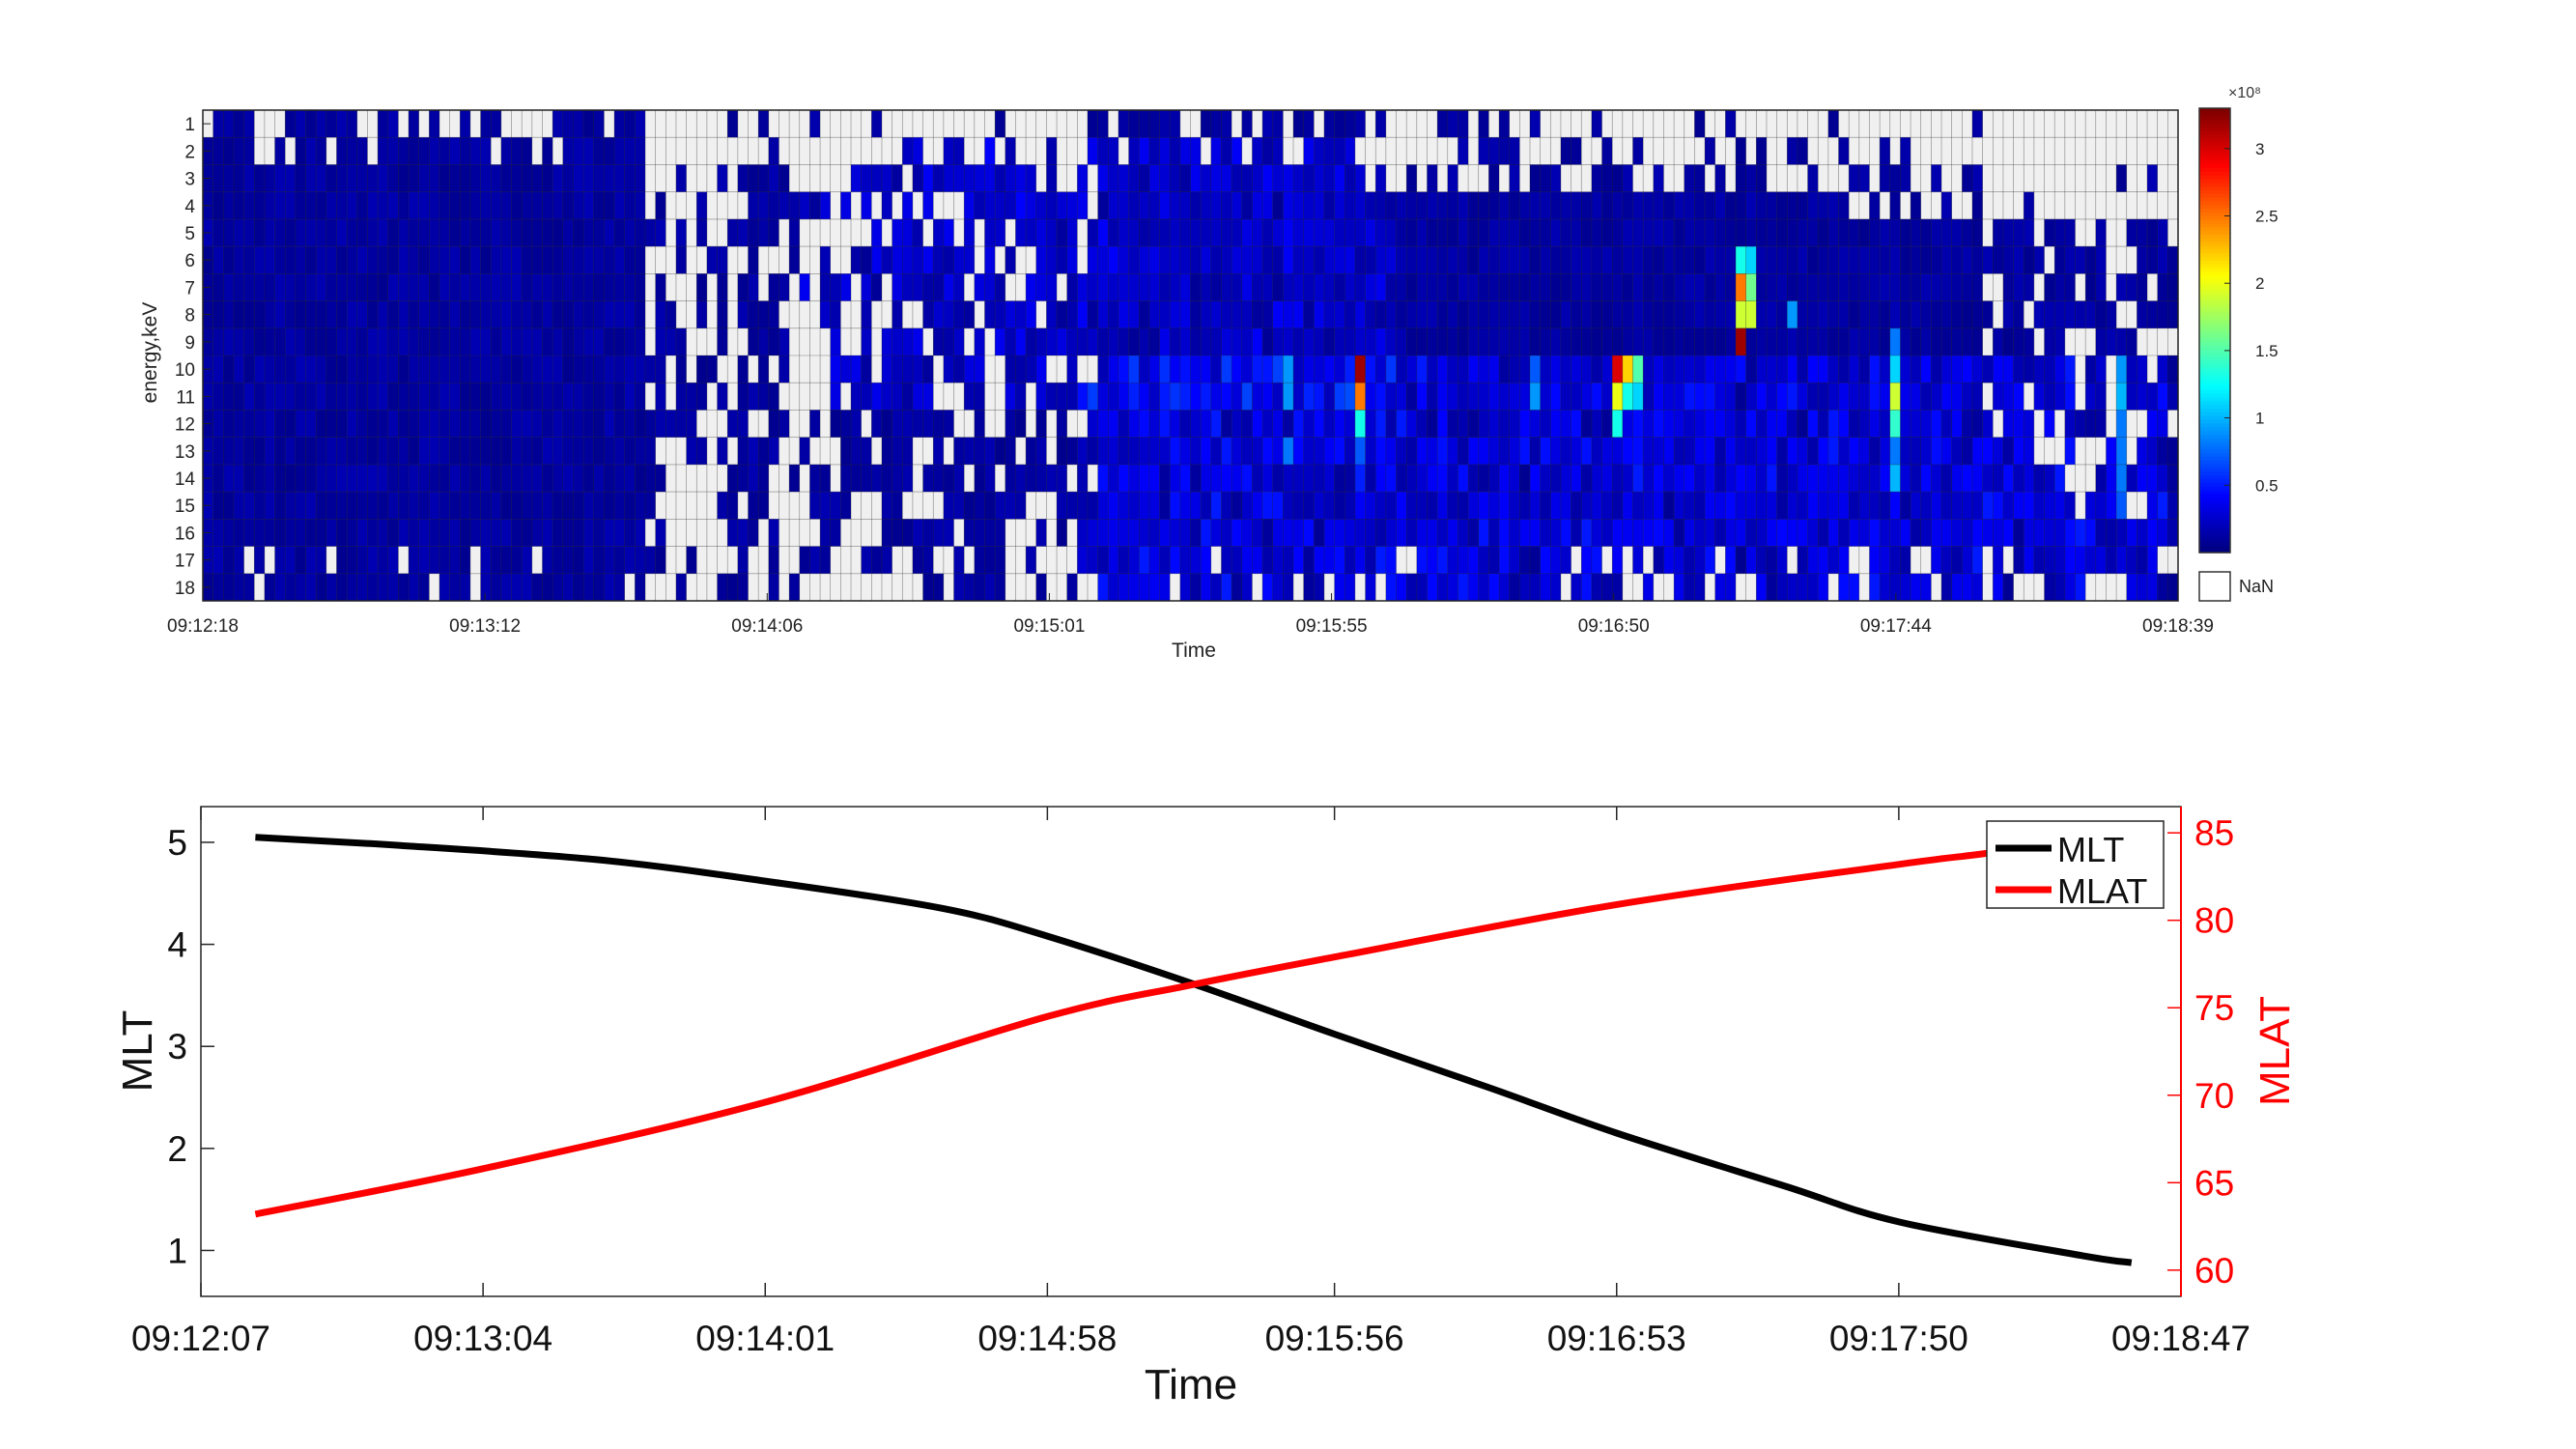 The height and width of the screenshot is (1449, 2576). Describe the element at coordinates (2214, 1008) in the screenshot. I see `mlat-tick-label: 75` at that location.